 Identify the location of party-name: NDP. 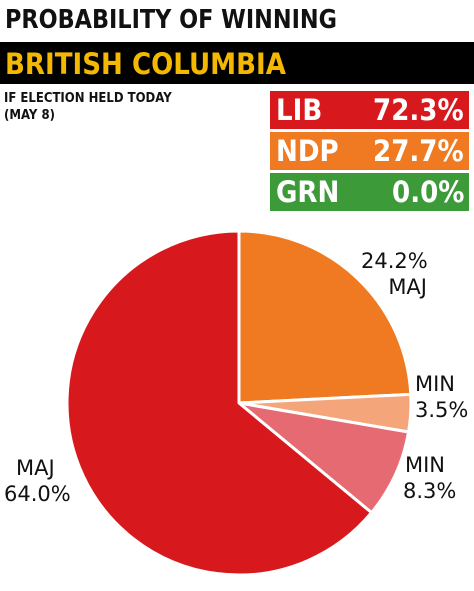
(307, 151).